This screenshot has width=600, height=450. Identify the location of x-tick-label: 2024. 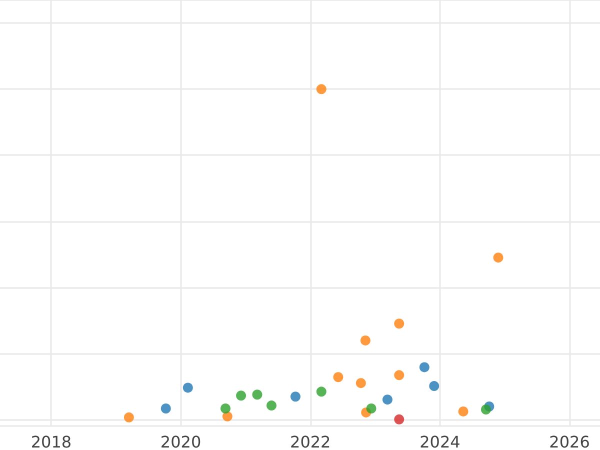
(440, 441).